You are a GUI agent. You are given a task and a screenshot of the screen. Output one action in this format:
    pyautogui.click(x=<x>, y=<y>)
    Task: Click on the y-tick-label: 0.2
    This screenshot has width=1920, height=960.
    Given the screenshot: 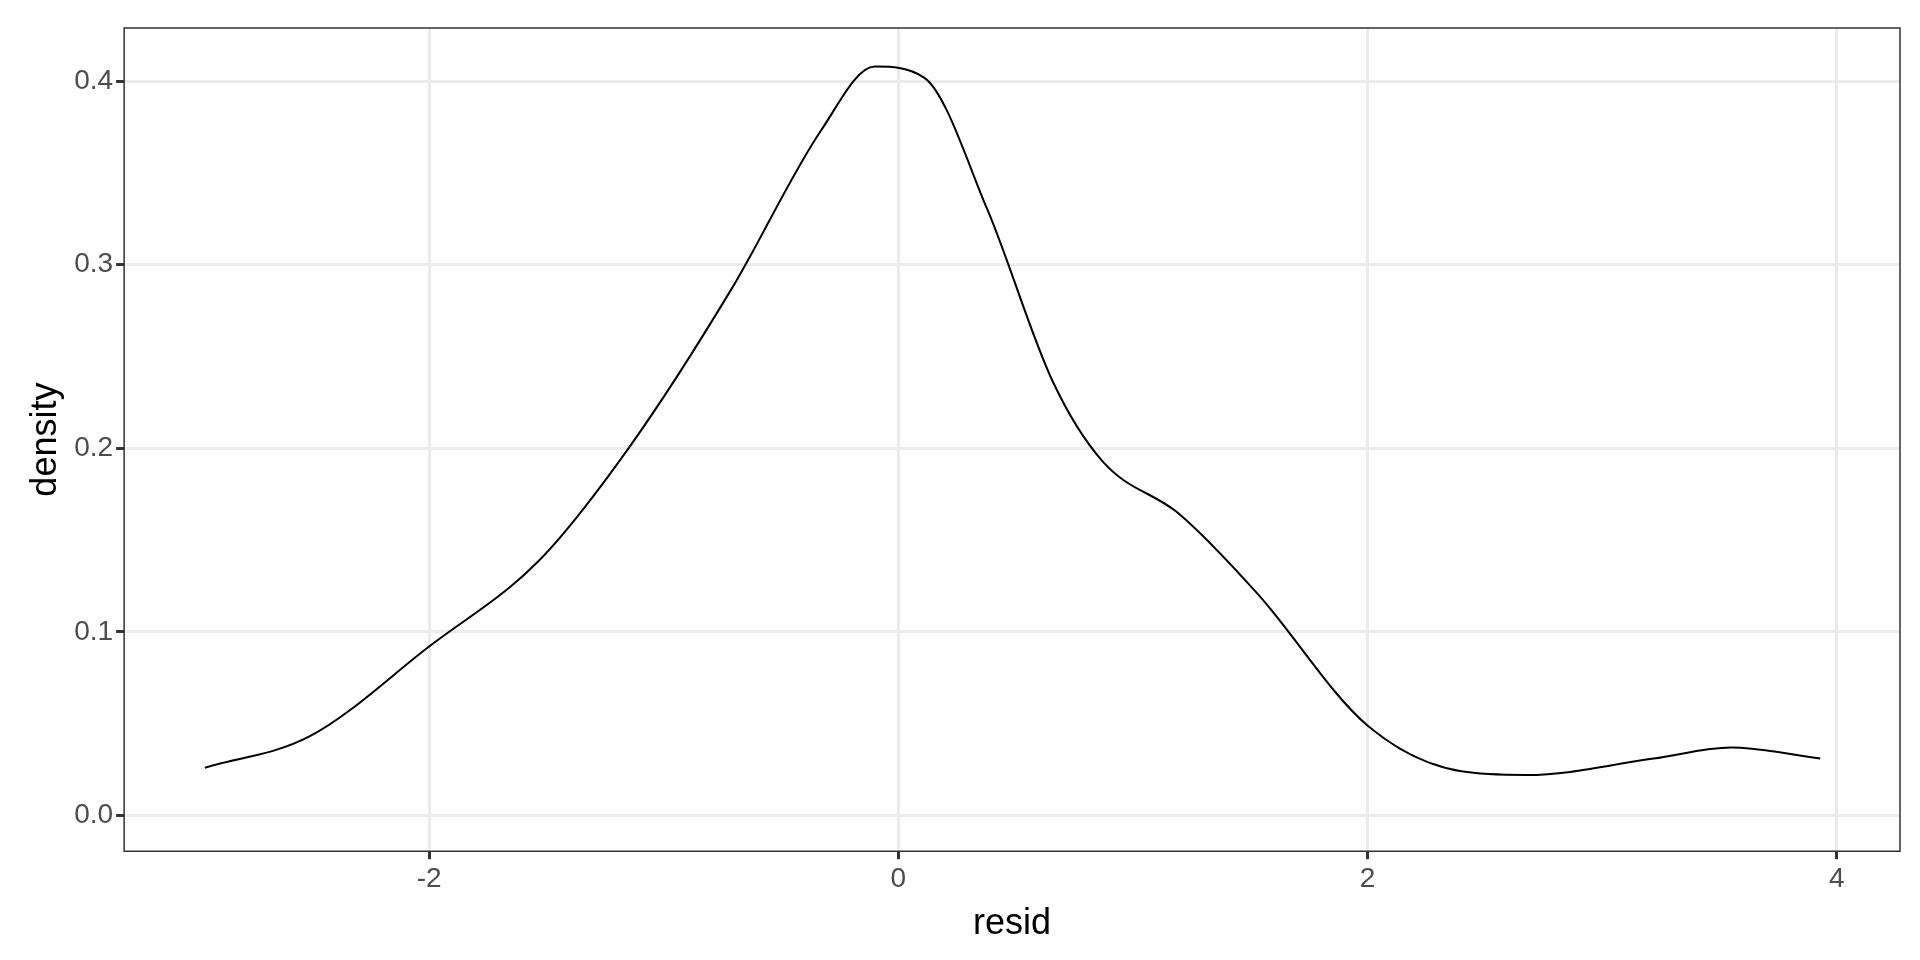 What is the action you would take?
    pyautogui.click(x=94, y=447)
    